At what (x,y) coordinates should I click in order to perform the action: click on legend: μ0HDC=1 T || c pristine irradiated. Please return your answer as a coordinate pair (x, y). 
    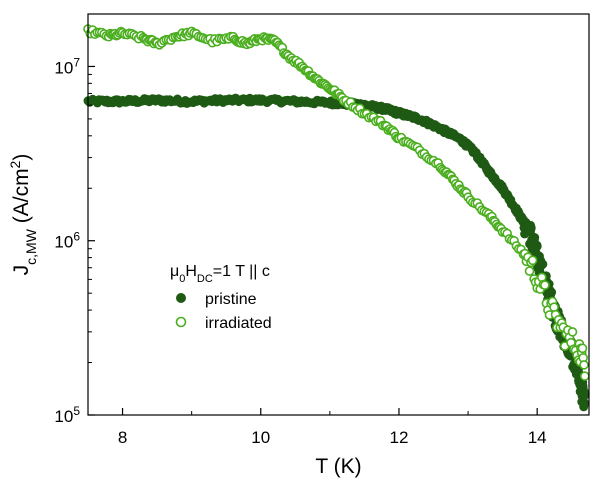
    Looking at the image, I should click on (221, 297).